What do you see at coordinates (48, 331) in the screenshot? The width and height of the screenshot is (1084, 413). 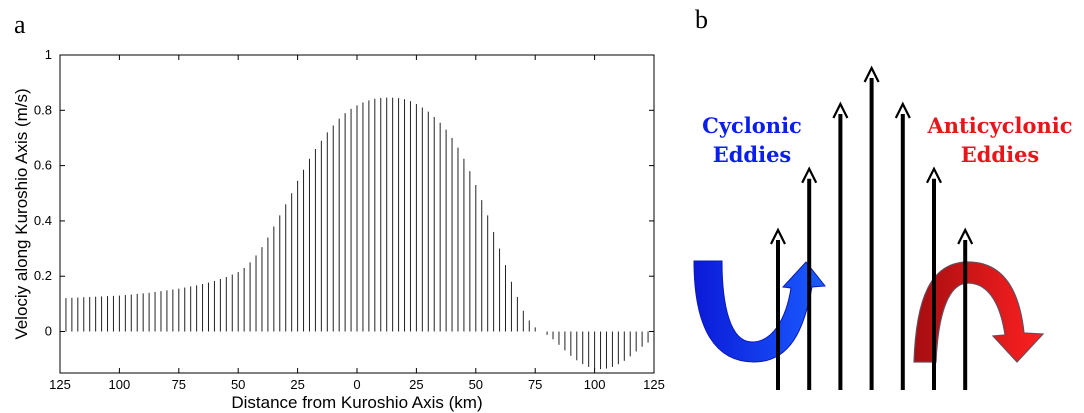 I see `y-tick-label: 0` at bounding box center [48, 331].